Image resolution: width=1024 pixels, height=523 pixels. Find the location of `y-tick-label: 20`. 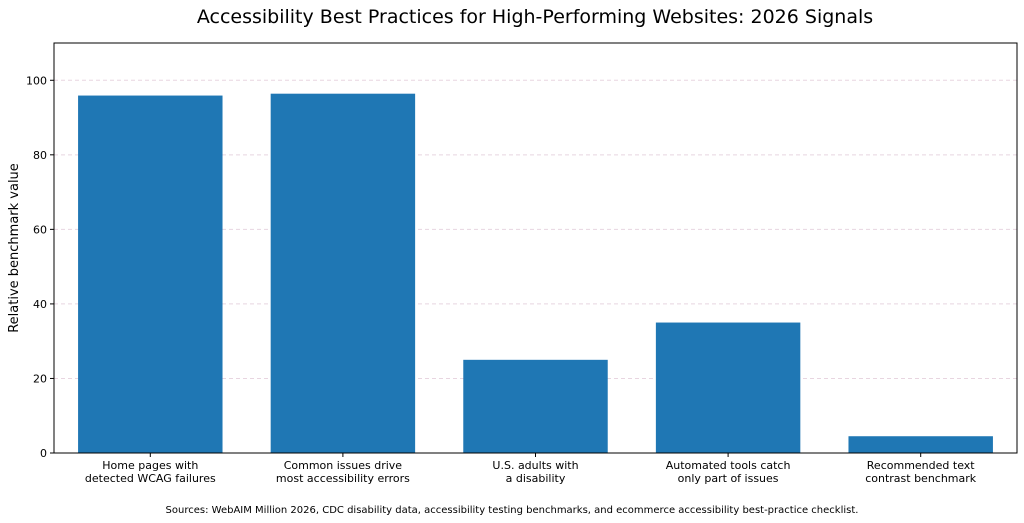

y-tick-label: 20 is located at coordinates (40, 378).